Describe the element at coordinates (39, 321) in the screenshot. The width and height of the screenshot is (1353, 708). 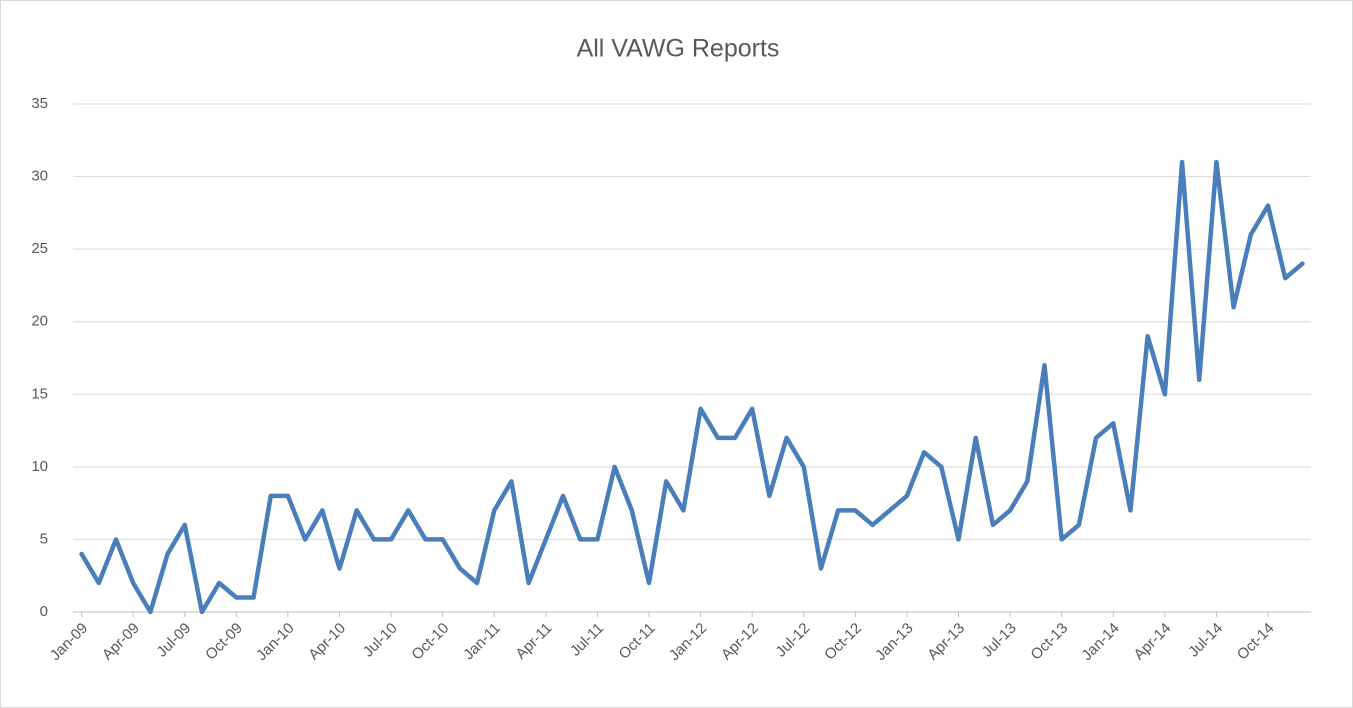
I see `y-tick-label: 20` at that location.